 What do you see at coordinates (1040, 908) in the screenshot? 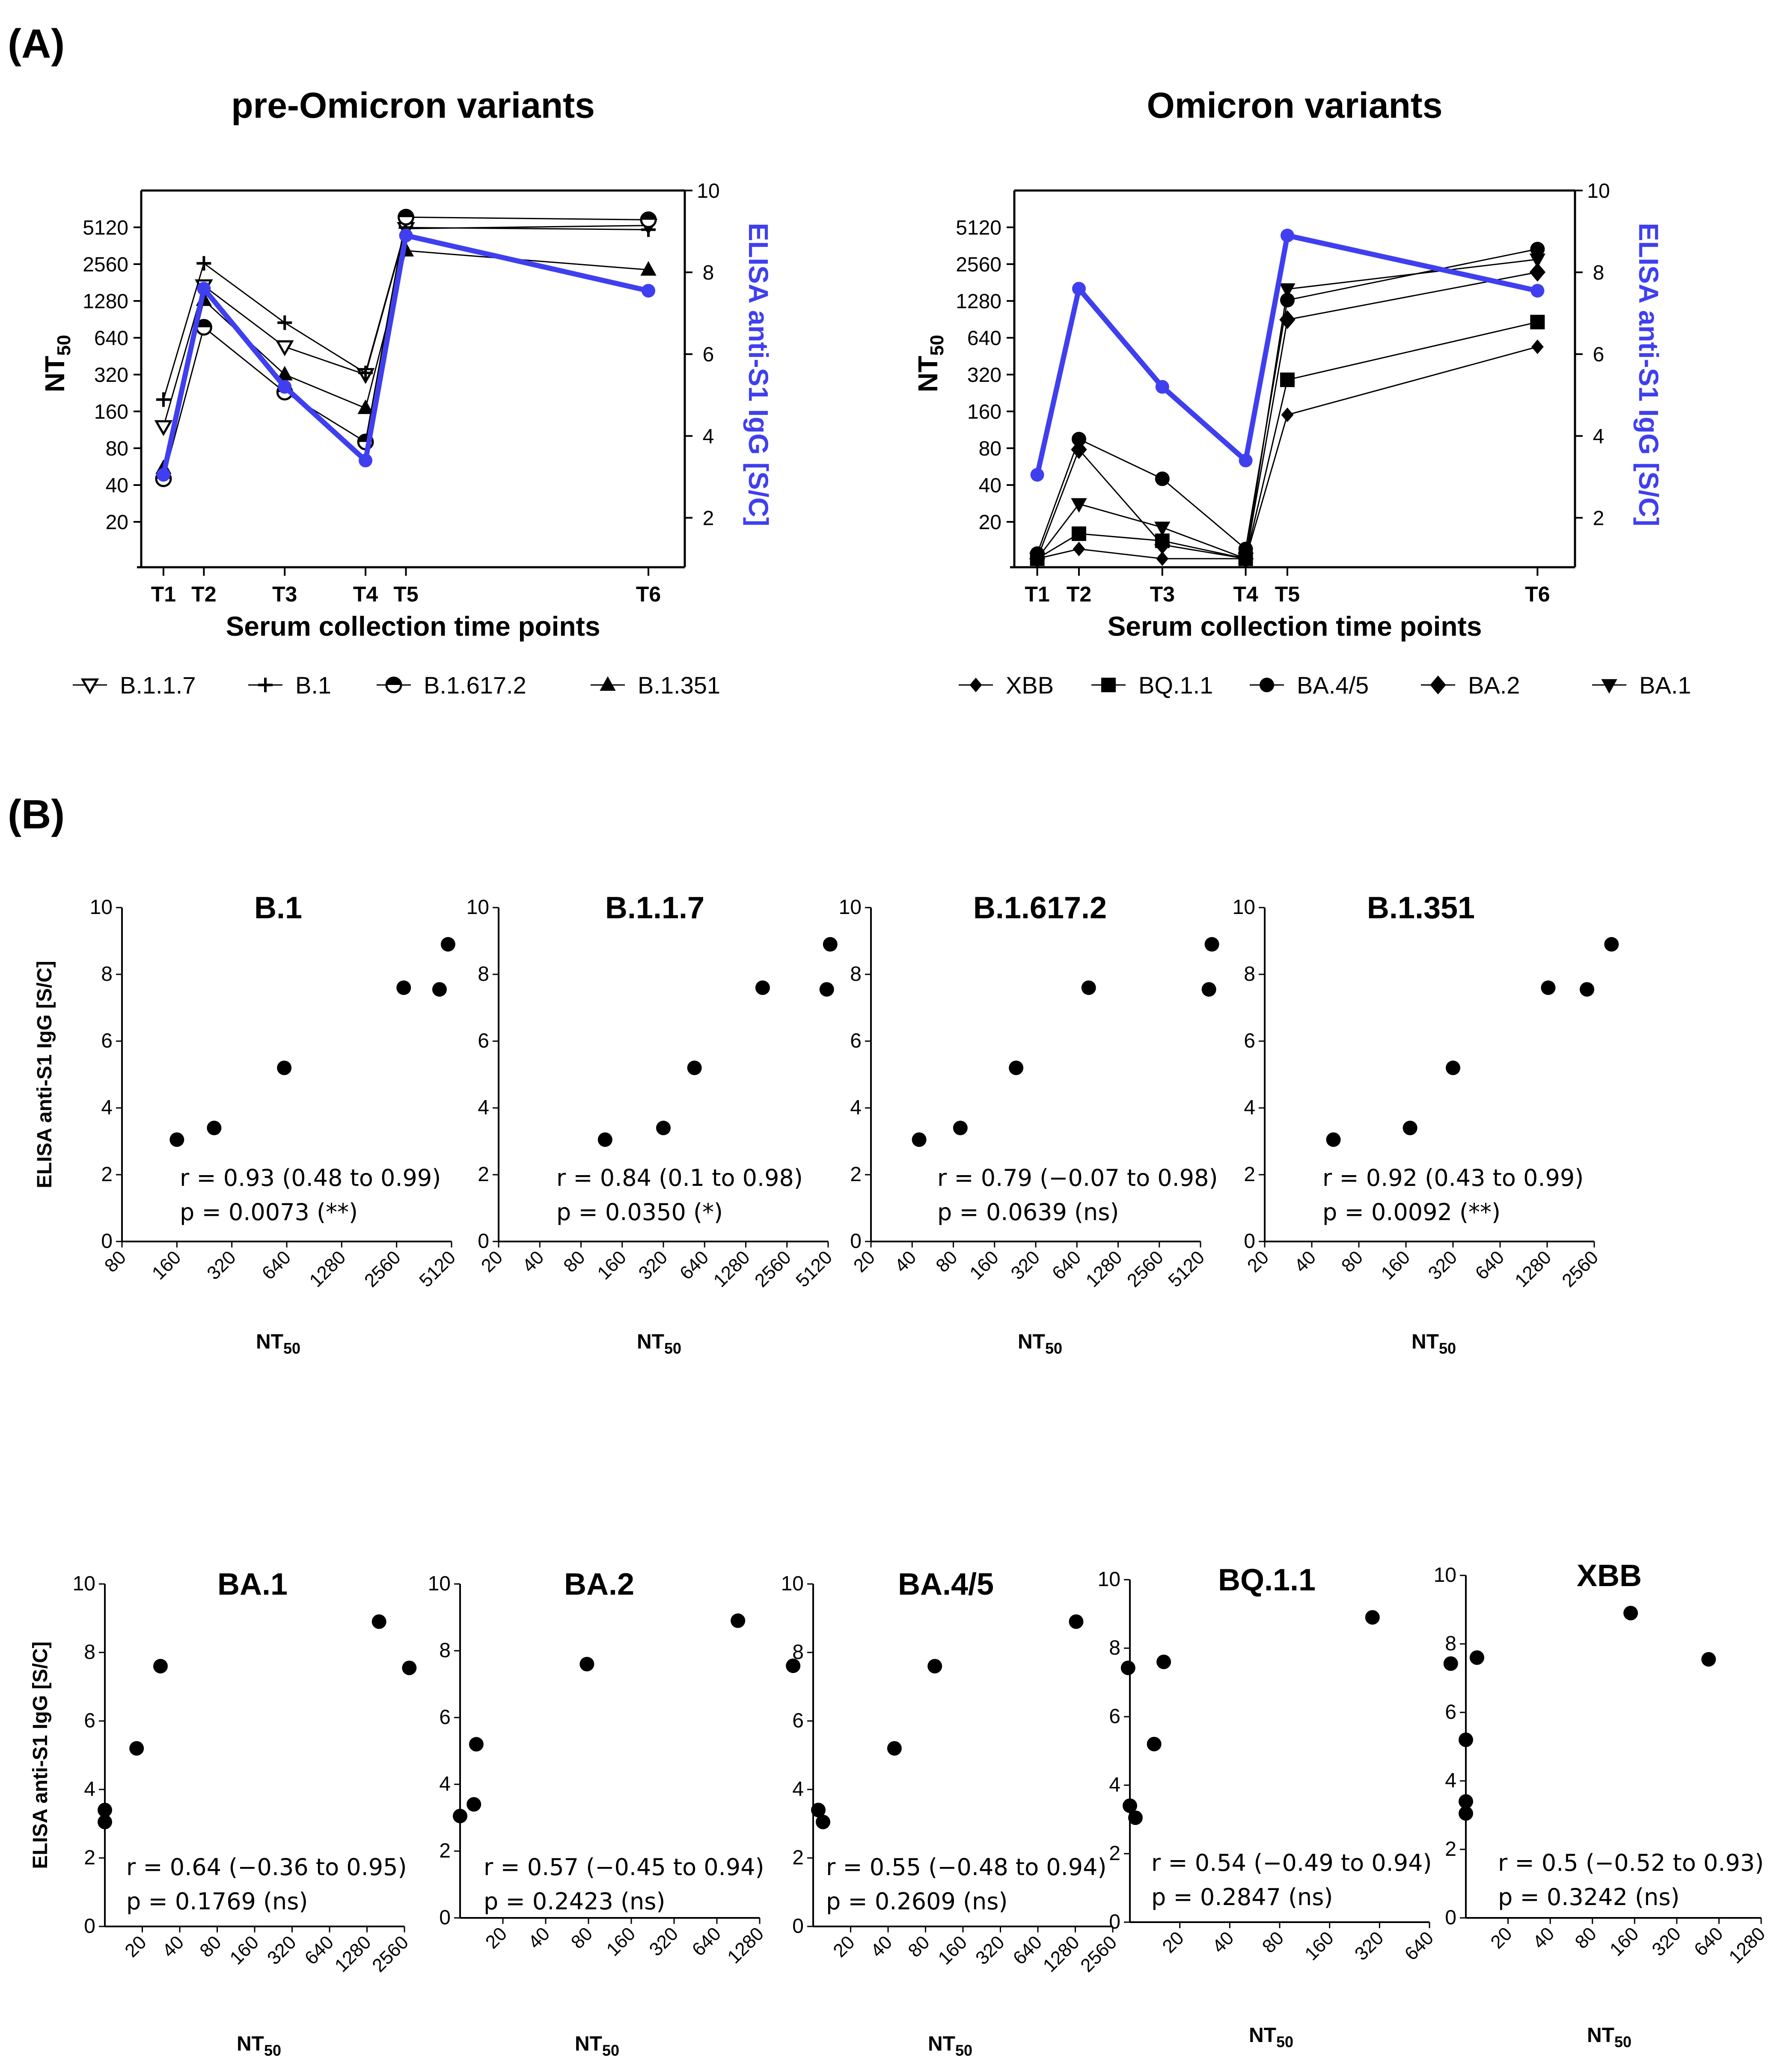
I see `scatter-title: B.1.617.2` at bounding box center [1040, 908].